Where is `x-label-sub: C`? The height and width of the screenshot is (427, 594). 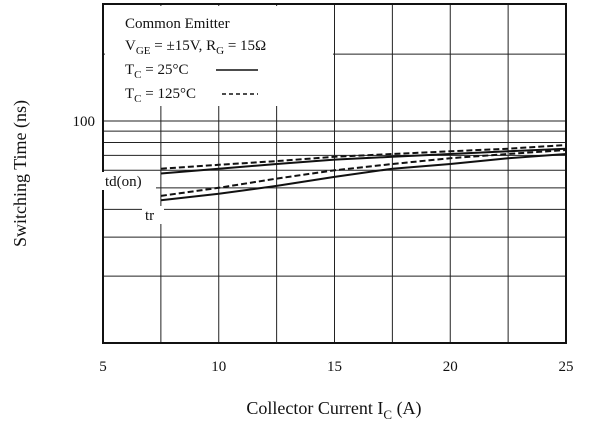
x-label-sub: C is located at coordinates (387, 414).